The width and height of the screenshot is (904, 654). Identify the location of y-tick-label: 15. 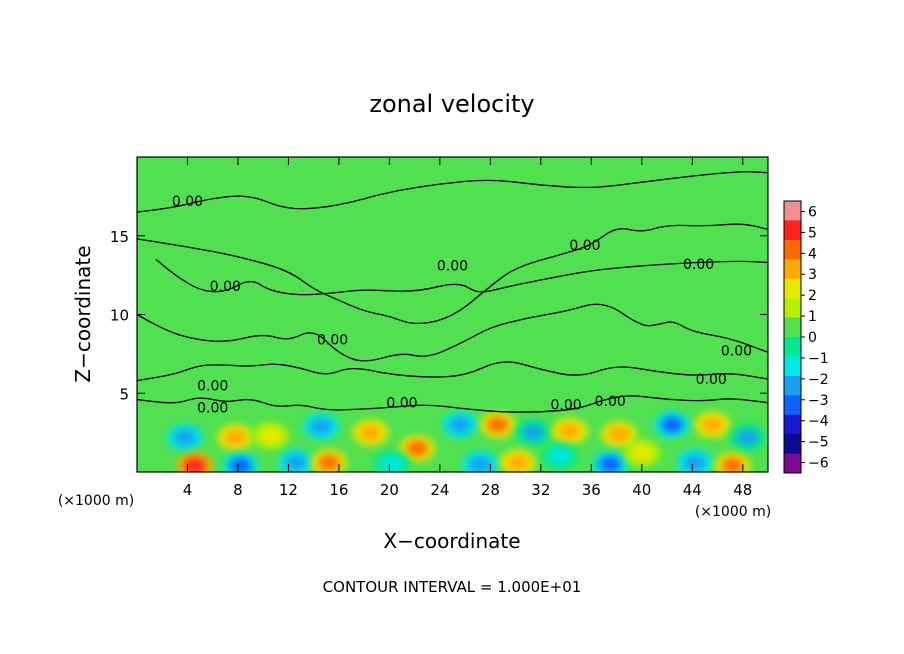
(119, 237).